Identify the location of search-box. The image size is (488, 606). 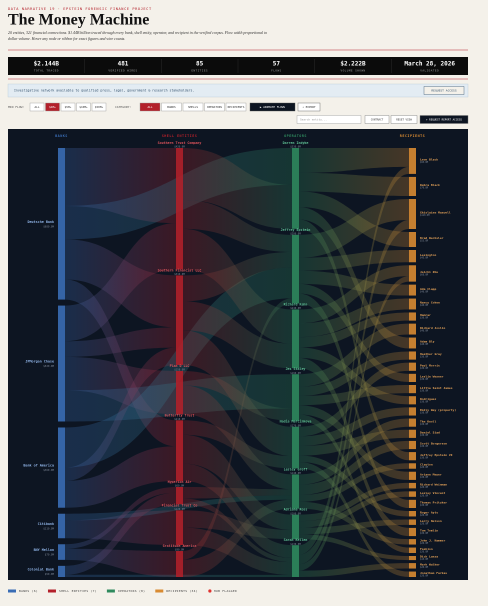
(329, 119).